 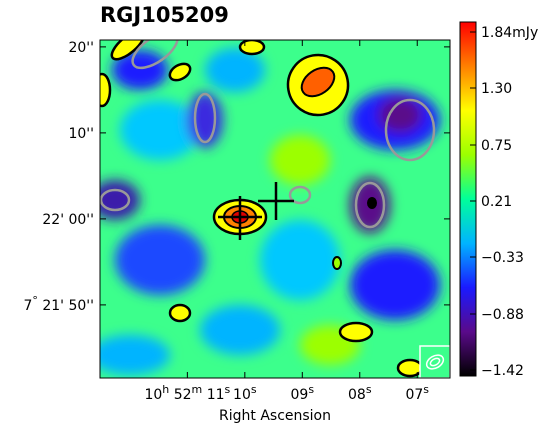 What do you see at coordinates (303, 393) in the screenshot?
I see `x-tick-label: 09s` at bounding box center [303, 393].